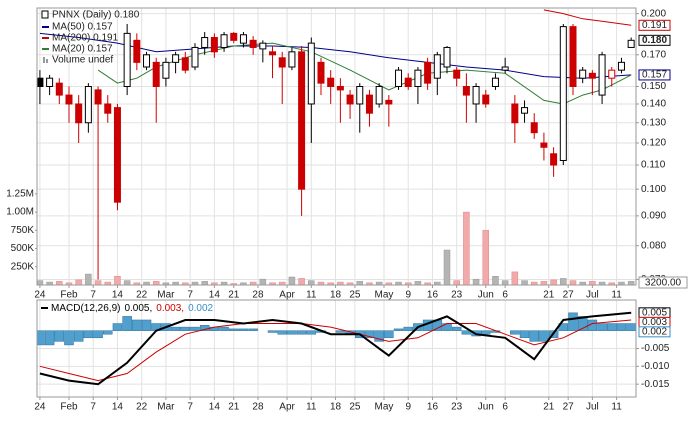 The height and width of the screenshot is (421, 691). What do you see at coordinates (457, 407) in the screenshot?
I see `x-tick-label: 23` at bounding box center [457, 407].